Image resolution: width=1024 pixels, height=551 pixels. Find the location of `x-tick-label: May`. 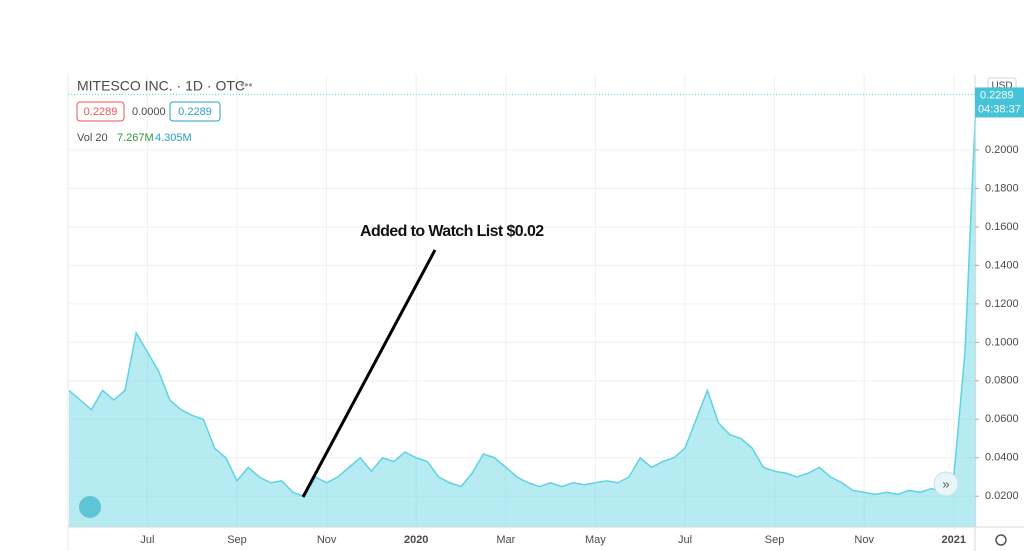

x-tick-label: May is located at coordinates (595, 540).